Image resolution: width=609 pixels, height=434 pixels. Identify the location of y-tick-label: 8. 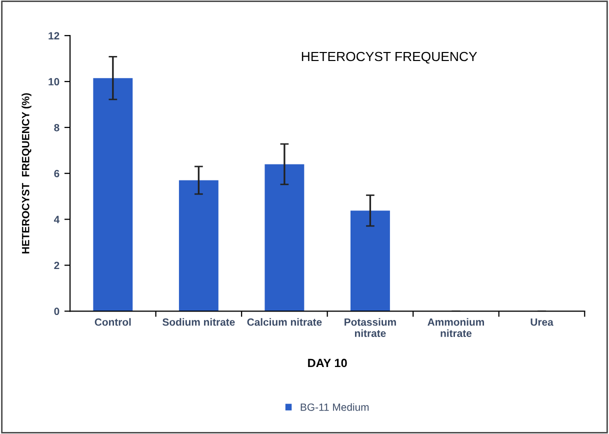
(57, 128).